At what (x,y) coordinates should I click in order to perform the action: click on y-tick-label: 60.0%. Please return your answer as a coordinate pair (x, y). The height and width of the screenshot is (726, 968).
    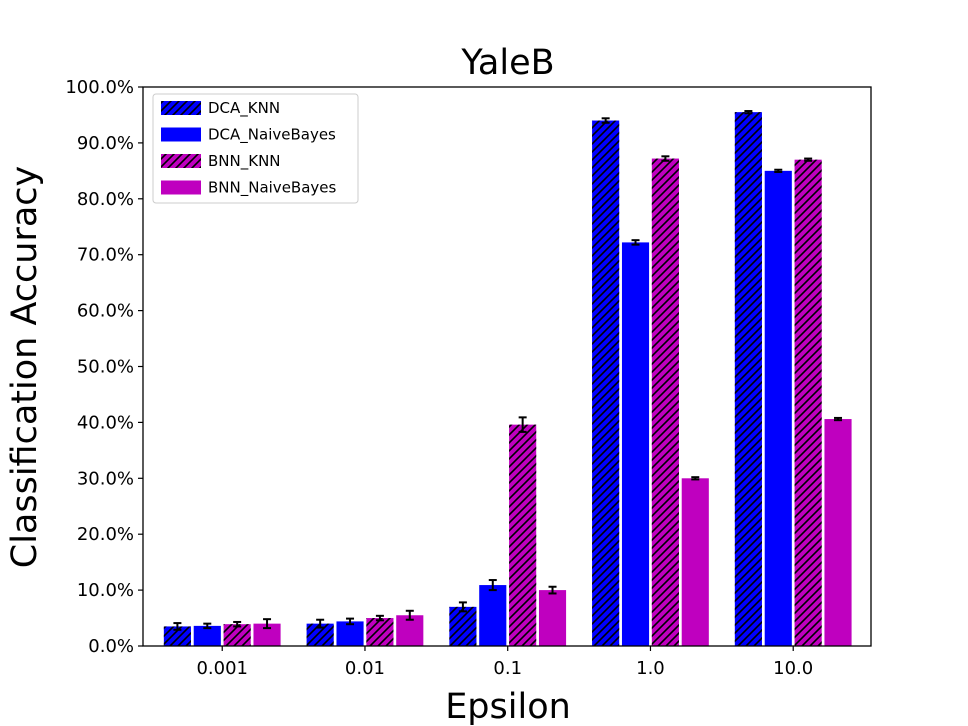
    Looking at the image, I should click on (105, 311).